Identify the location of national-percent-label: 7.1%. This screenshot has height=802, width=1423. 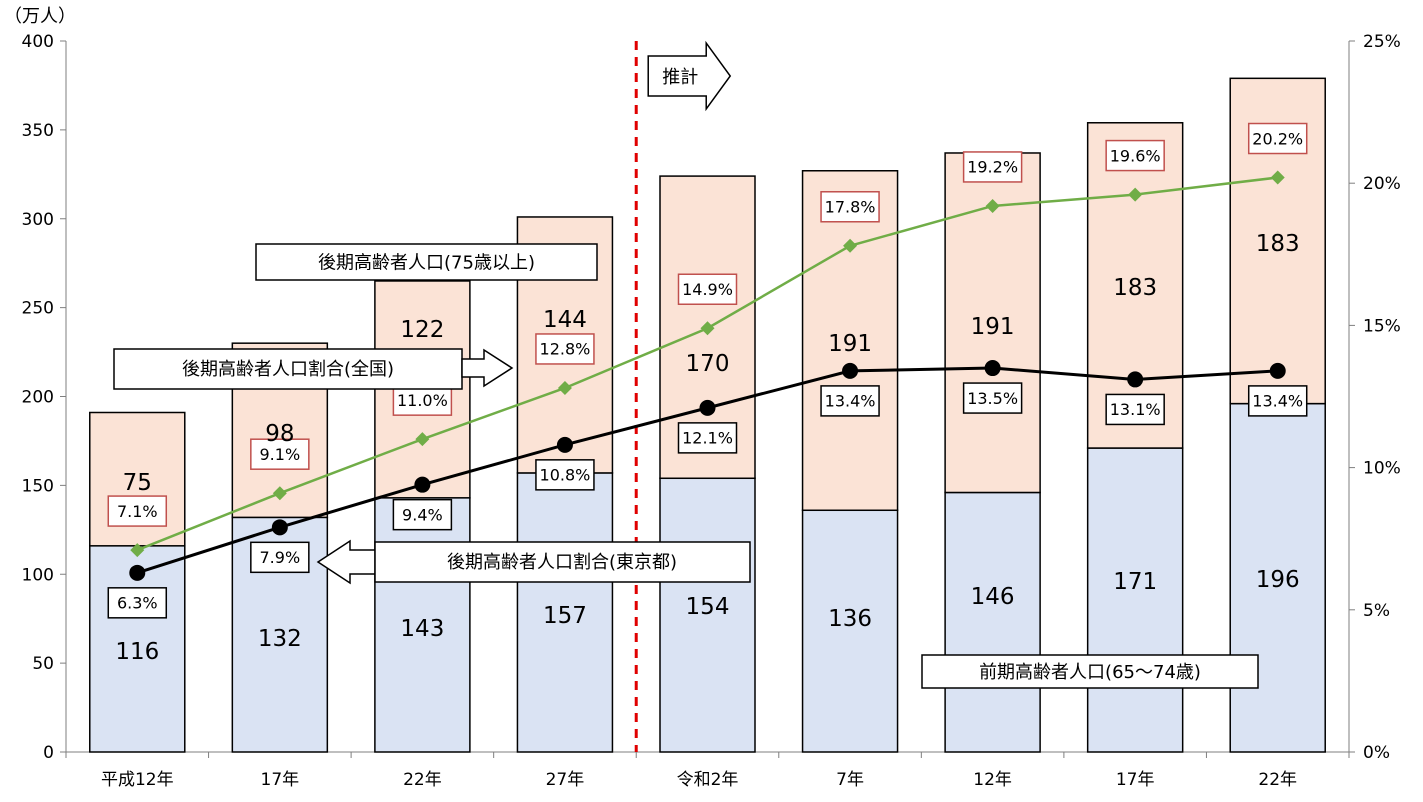
(137, 511).